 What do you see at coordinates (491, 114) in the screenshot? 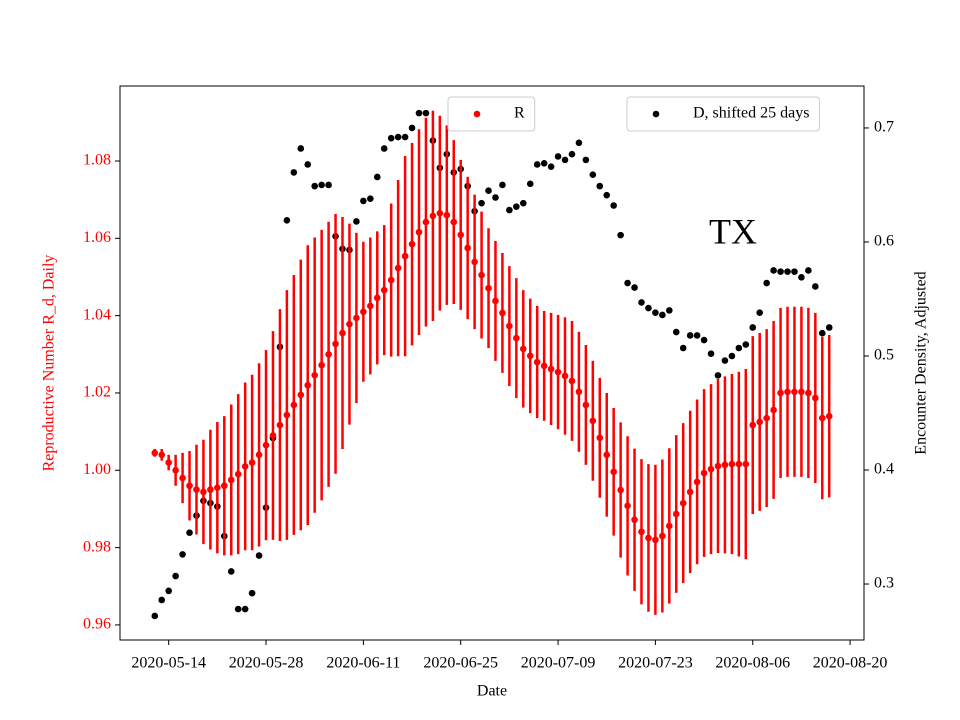
I see `legend-box` at bounding box center [491, 114].